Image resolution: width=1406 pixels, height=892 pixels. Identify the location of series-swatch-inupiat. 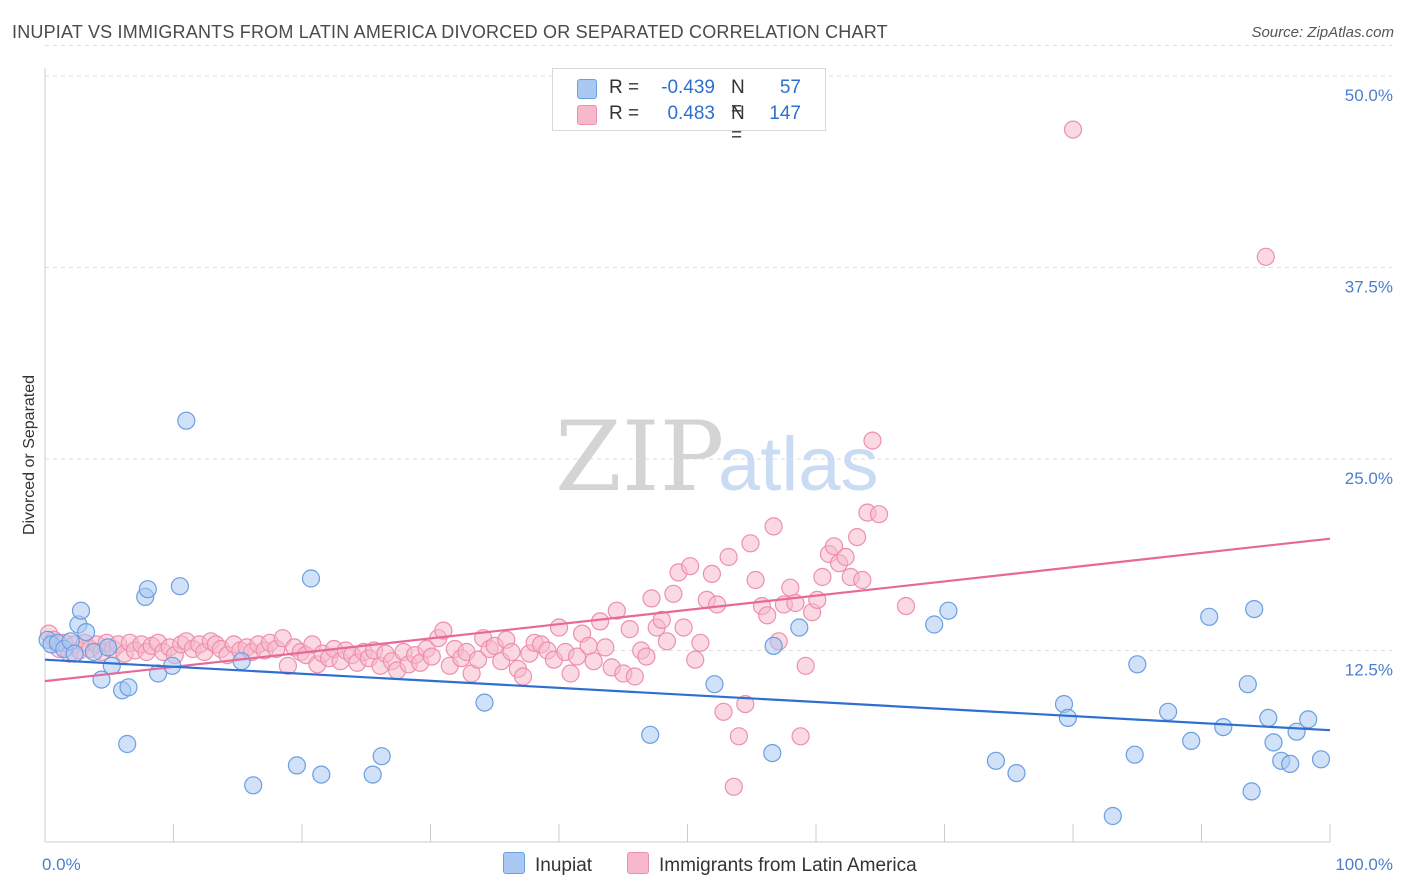
(514, 863).